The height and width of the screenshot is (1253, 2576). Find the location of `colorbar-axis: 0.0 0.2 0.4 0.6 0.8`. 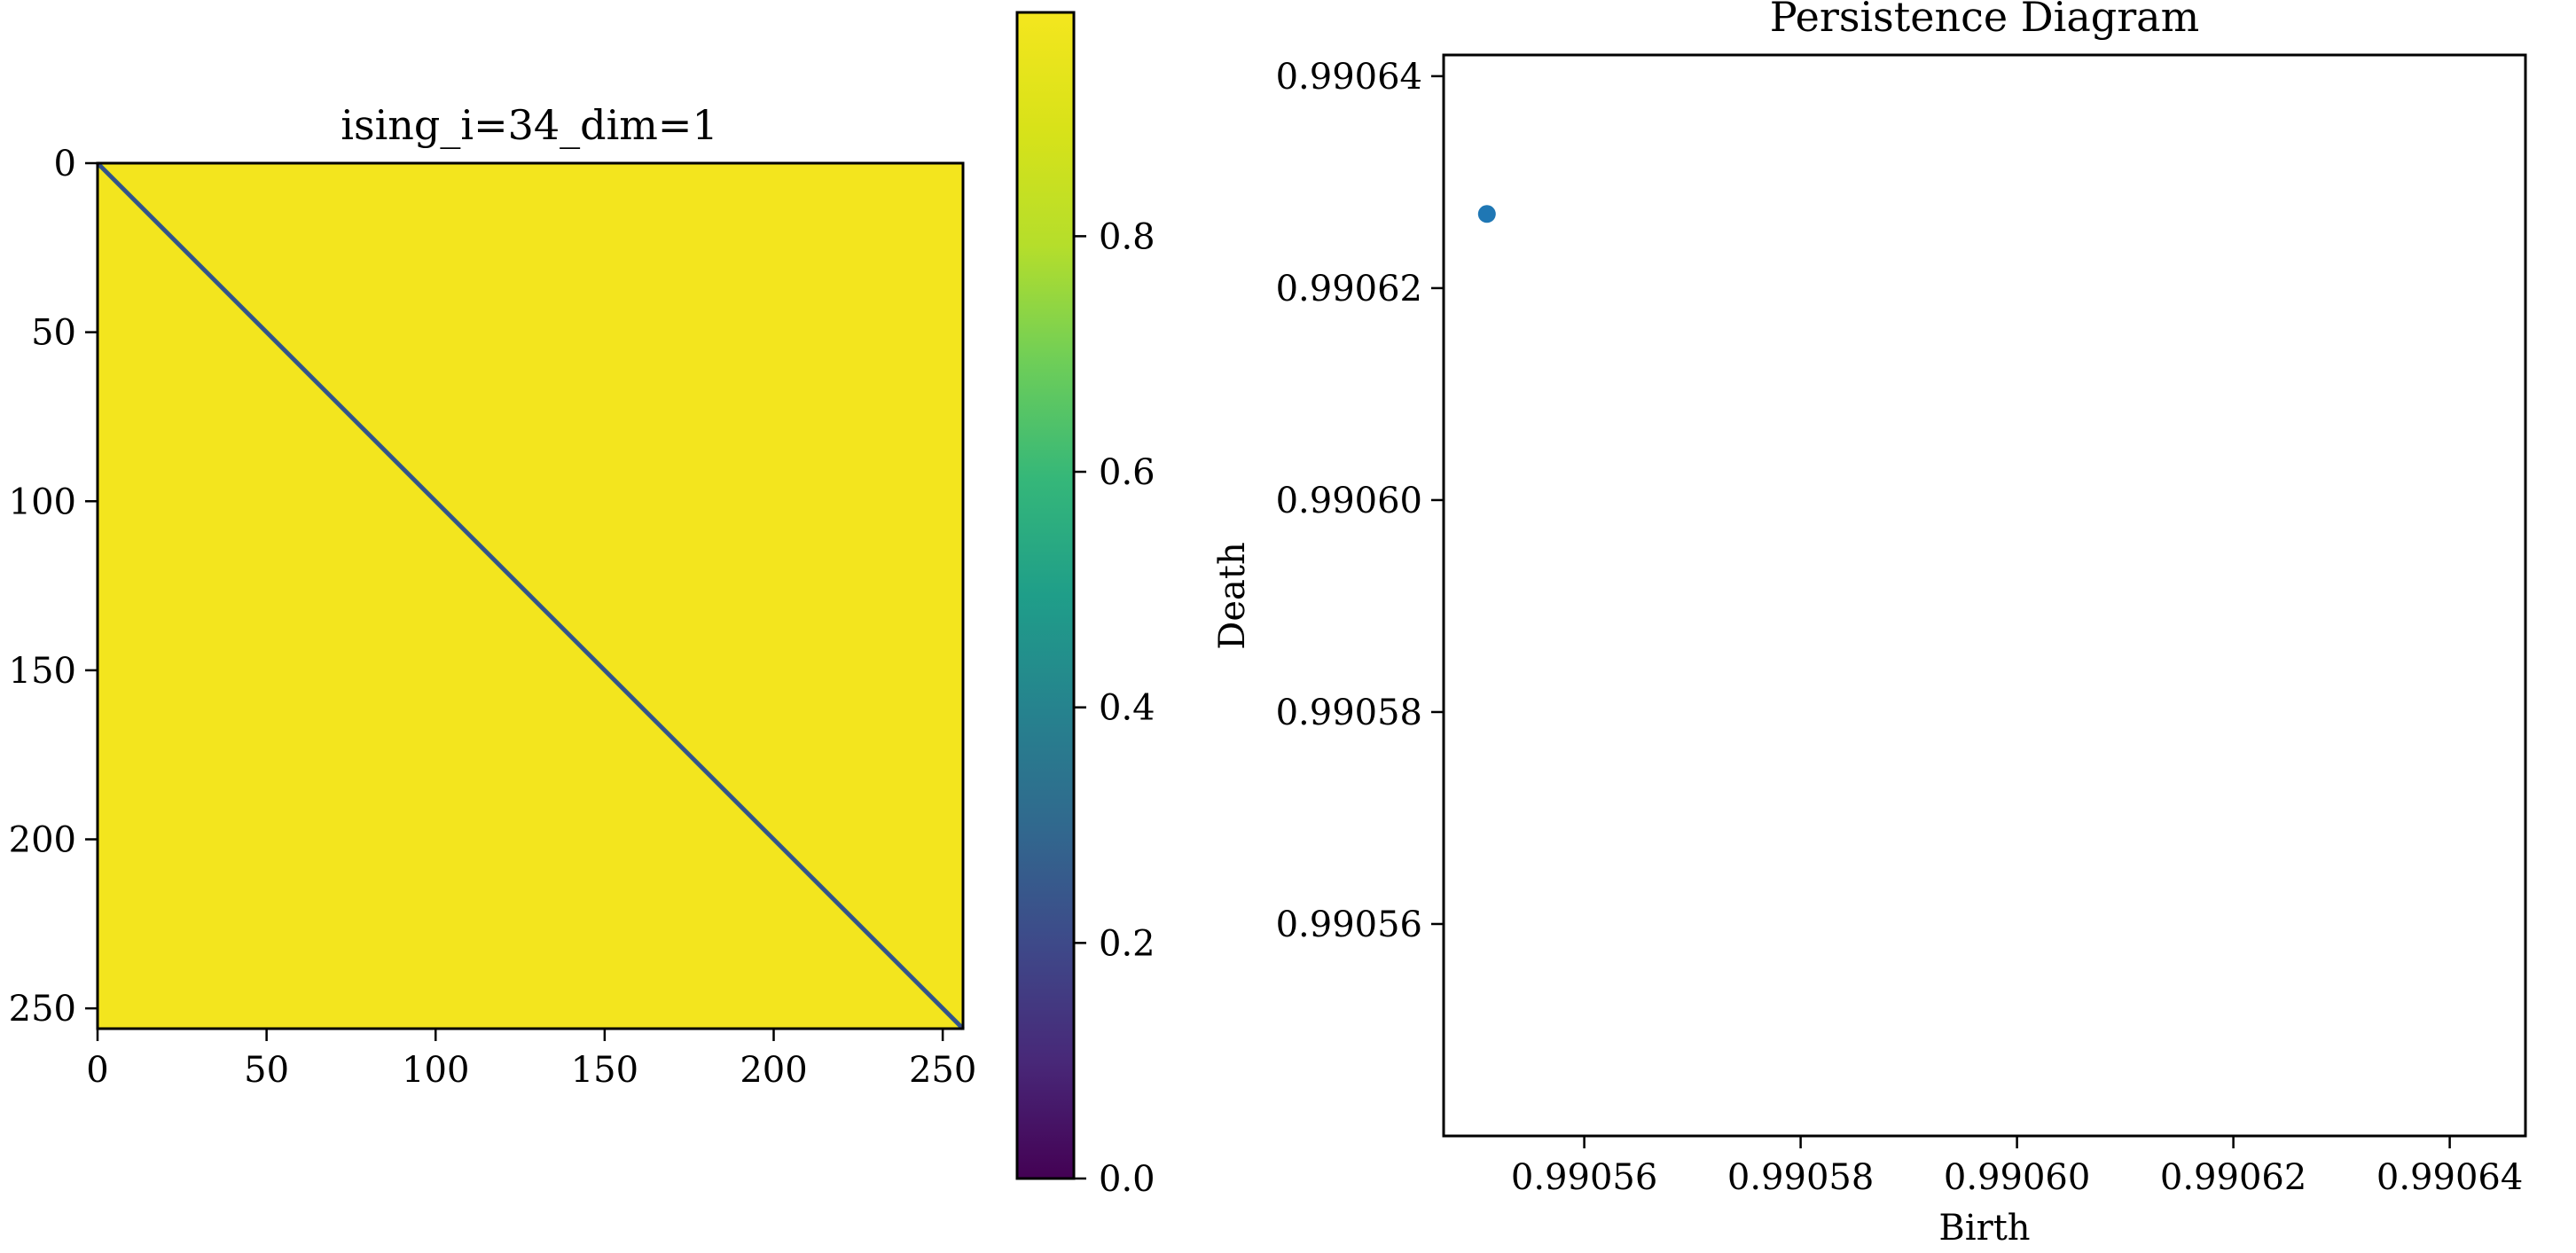

colorbar-axis: 0.0 0.2 0.4 0.6 0.8 is located at coordinates (1114, 708).